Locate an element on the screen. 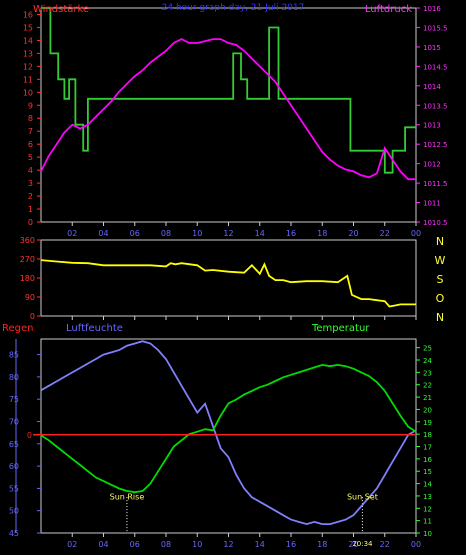  top-x-tick-label: 18 is located at coordinates (322, 233).